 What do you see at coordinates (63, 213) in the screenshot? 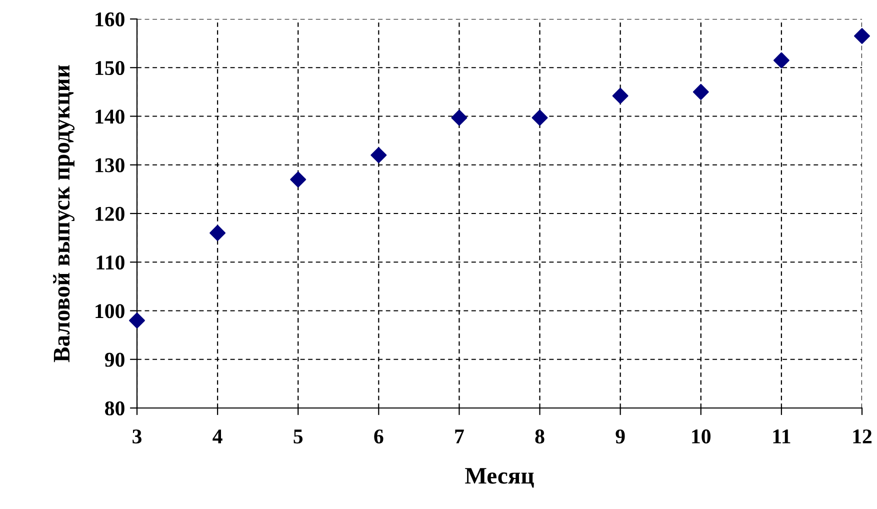
I see `y-axis-title: Валовой выпуск продукции` at bounding box center [63, 213].